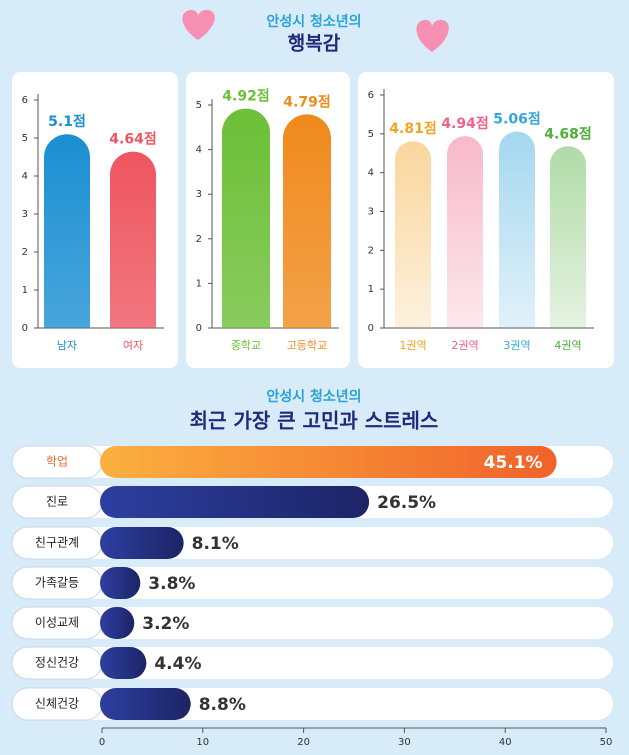 Image resolution: width=629 pixels, height=755 pixels. What do you see at coordinates (306, 101) in the screenshot?
I see `value-label: 4.79점` at bounding box center [306, 101].